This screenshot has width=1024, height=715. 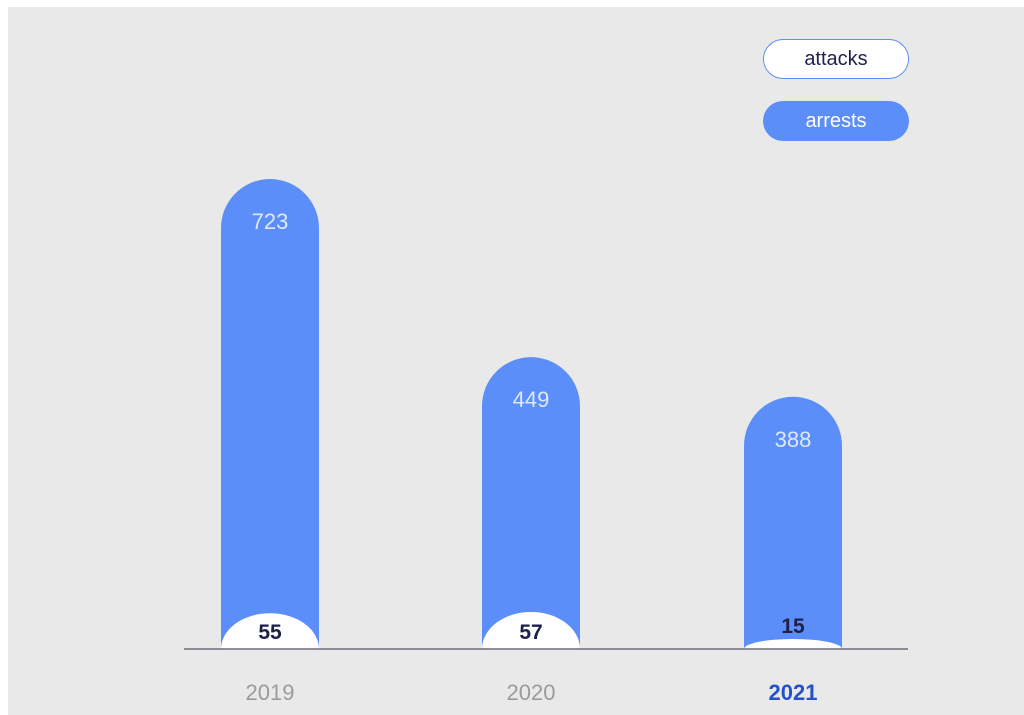 I want to click on x-tick-label: 2020, so click(x=531, y=692).